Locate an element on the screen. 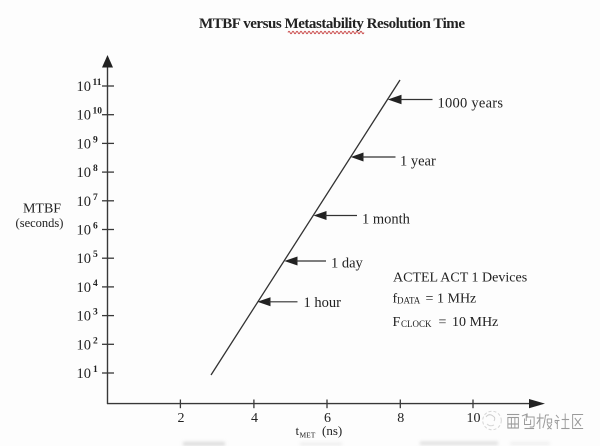 The width and height of the screenshot is (600, 446). svg-text: 1000 years is located at coordinates (471, 104).